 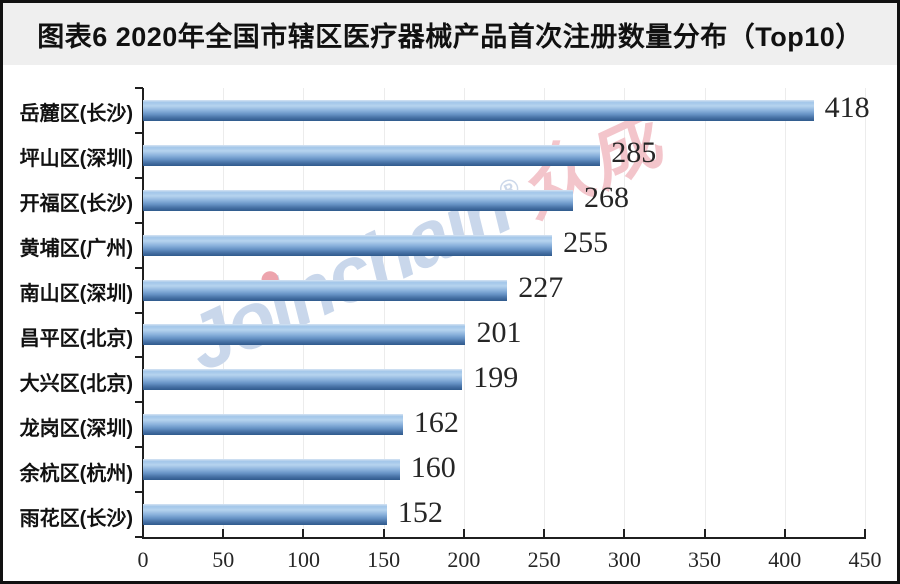 I want to click on category-label: 龙岗区(深圳), so click(x=76, y=428).